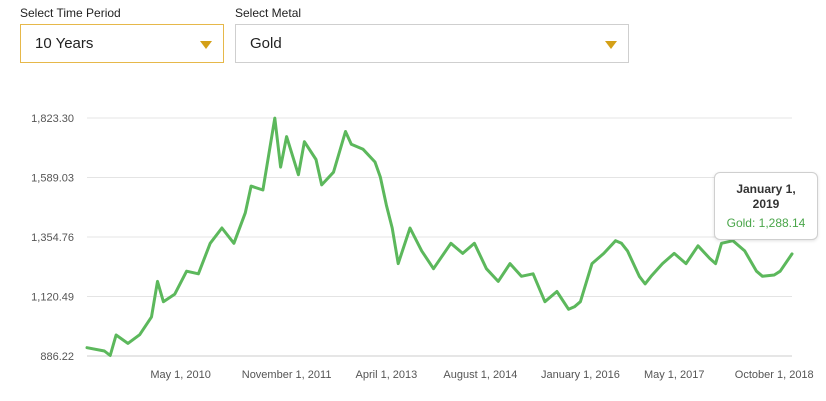 The height and width of the screenshot is (401, 826). I want to click on x-tick-label: August 1, 2014, so click(480, 375).